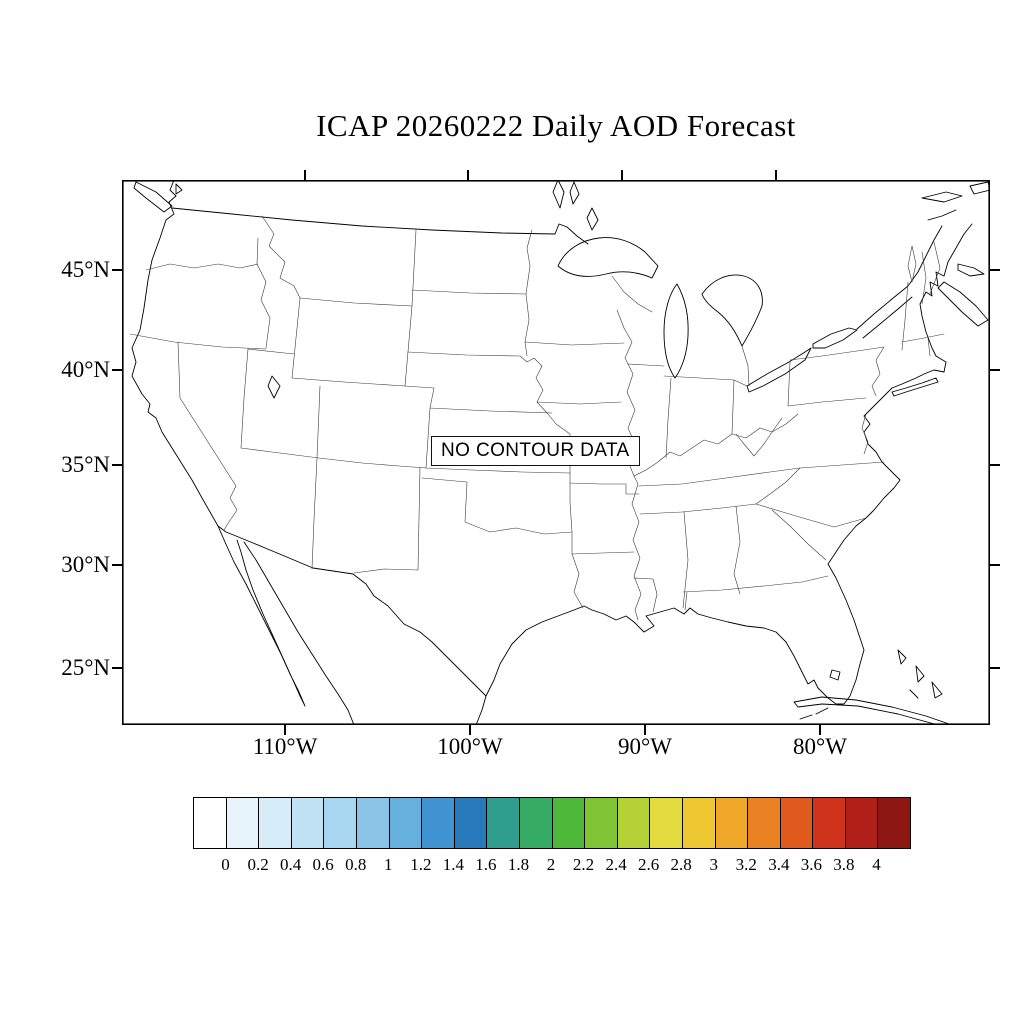  I want to click on lake-okeechobee, so click(835, 675).